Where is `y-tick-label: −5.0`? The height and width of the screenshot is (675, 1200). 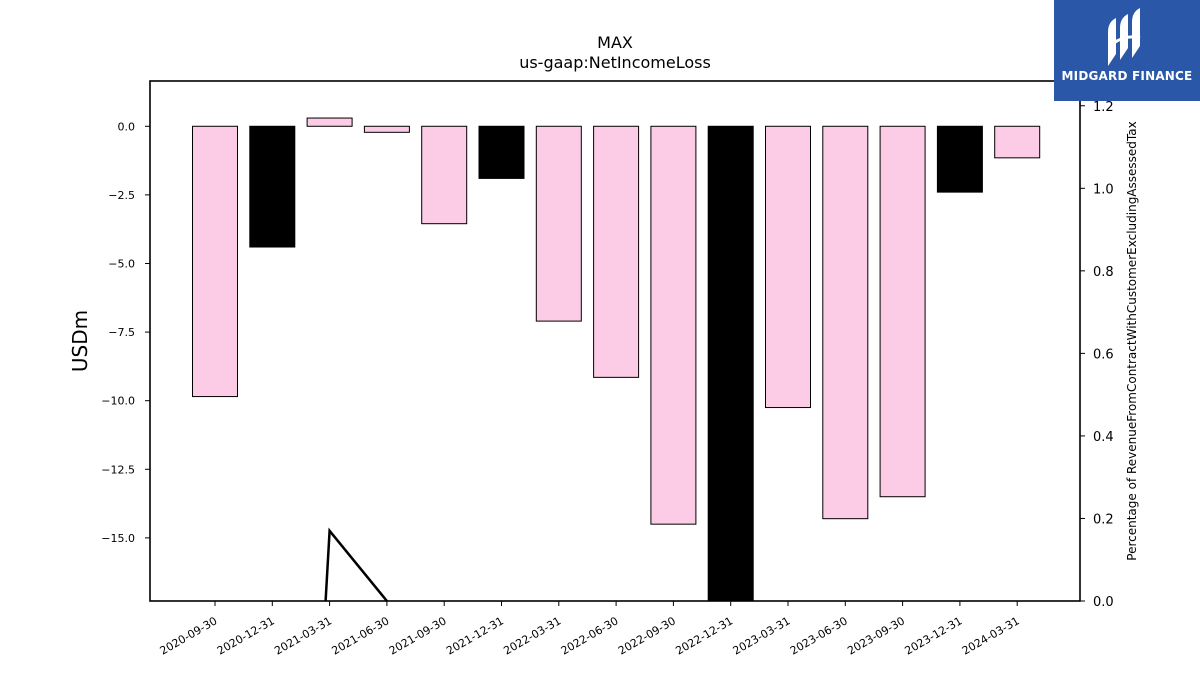 y-tick-label: −5.0 is located at coordinates (121, 263).